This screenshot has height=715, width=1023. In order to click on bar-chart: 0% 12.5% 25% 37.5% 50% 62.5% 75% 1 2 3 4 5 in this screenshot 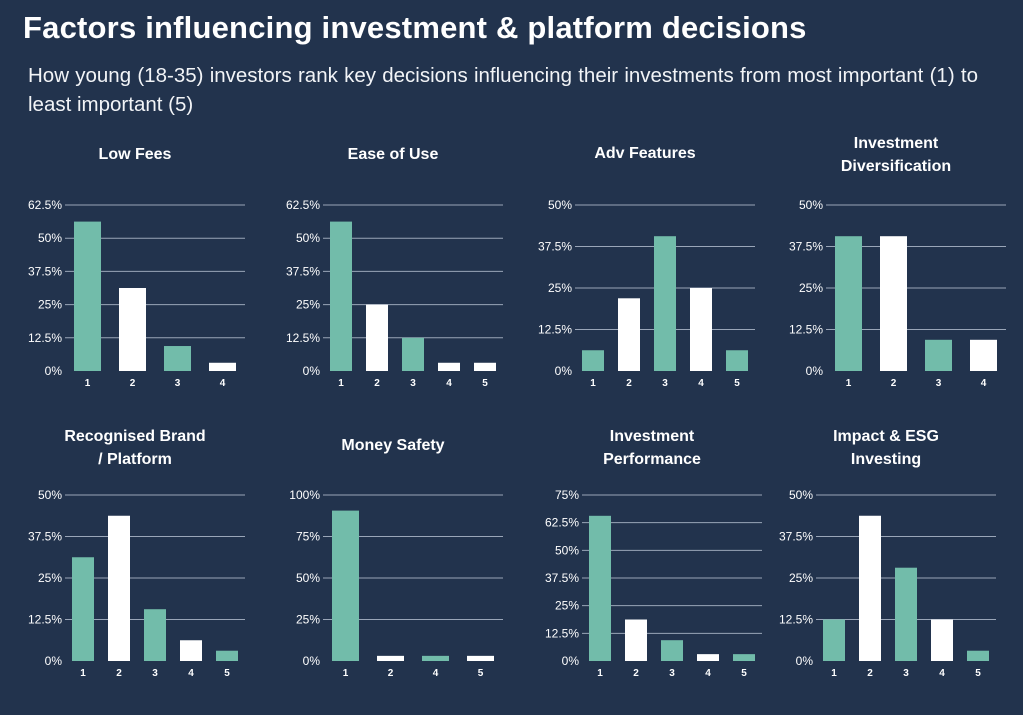, I will do `click(653, 583)`.